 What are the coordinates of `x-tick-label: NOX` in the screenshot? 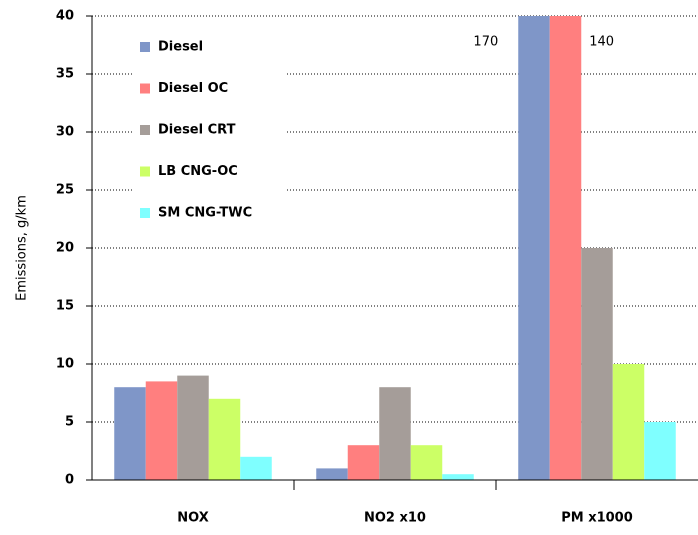 It's located at (193, 518).